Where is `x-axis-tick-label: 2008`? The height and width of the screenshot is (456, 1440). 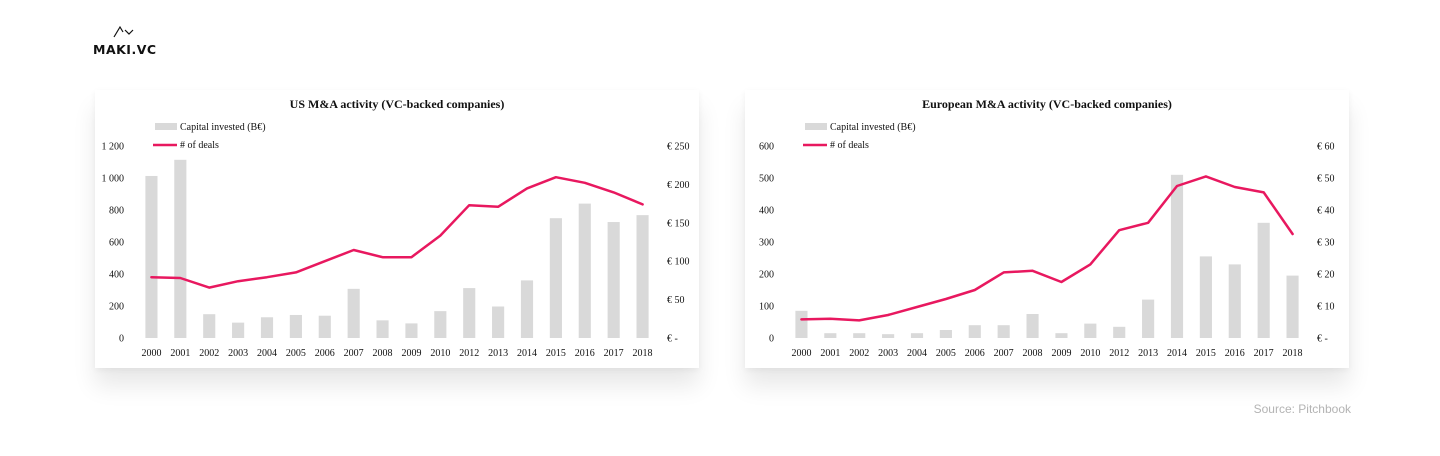 x-axis-tick-label: 2008 is located at coordinates (1033, 353).